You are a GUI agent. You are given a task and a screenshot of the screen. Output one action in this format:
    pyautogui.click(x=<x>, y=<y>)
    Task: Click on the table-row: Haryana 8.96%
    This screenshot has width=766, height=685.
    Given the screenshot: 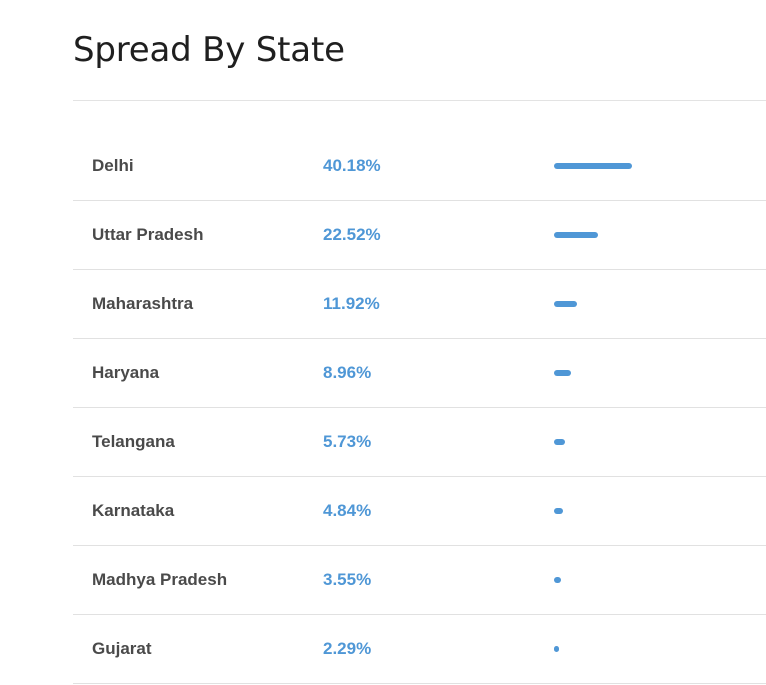 What is the action you would take?
    pyautogui.click(x=419, y=373)
    